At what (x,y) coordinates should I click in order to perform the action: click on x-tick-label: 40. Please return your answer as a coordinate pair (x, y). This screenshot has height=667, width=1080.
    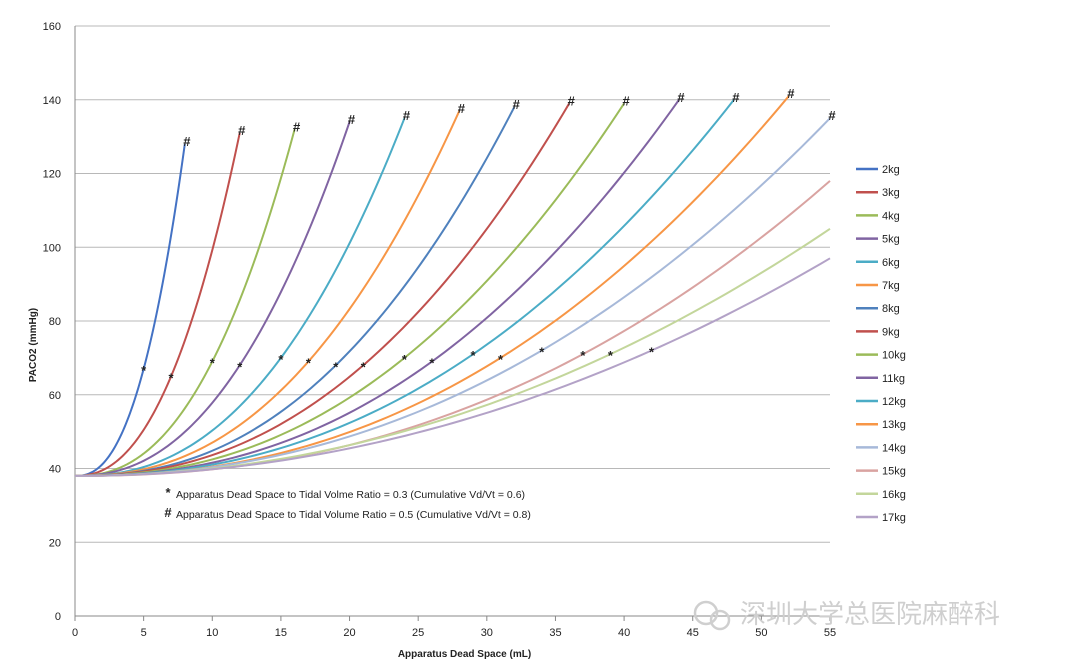
    Looking at the image, I should click on (624, 633).